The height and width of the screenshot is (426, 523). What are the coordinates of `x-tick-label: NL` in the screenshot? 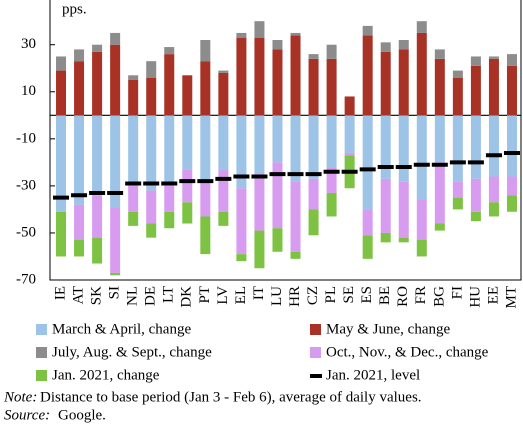 It's located at (133, 296).